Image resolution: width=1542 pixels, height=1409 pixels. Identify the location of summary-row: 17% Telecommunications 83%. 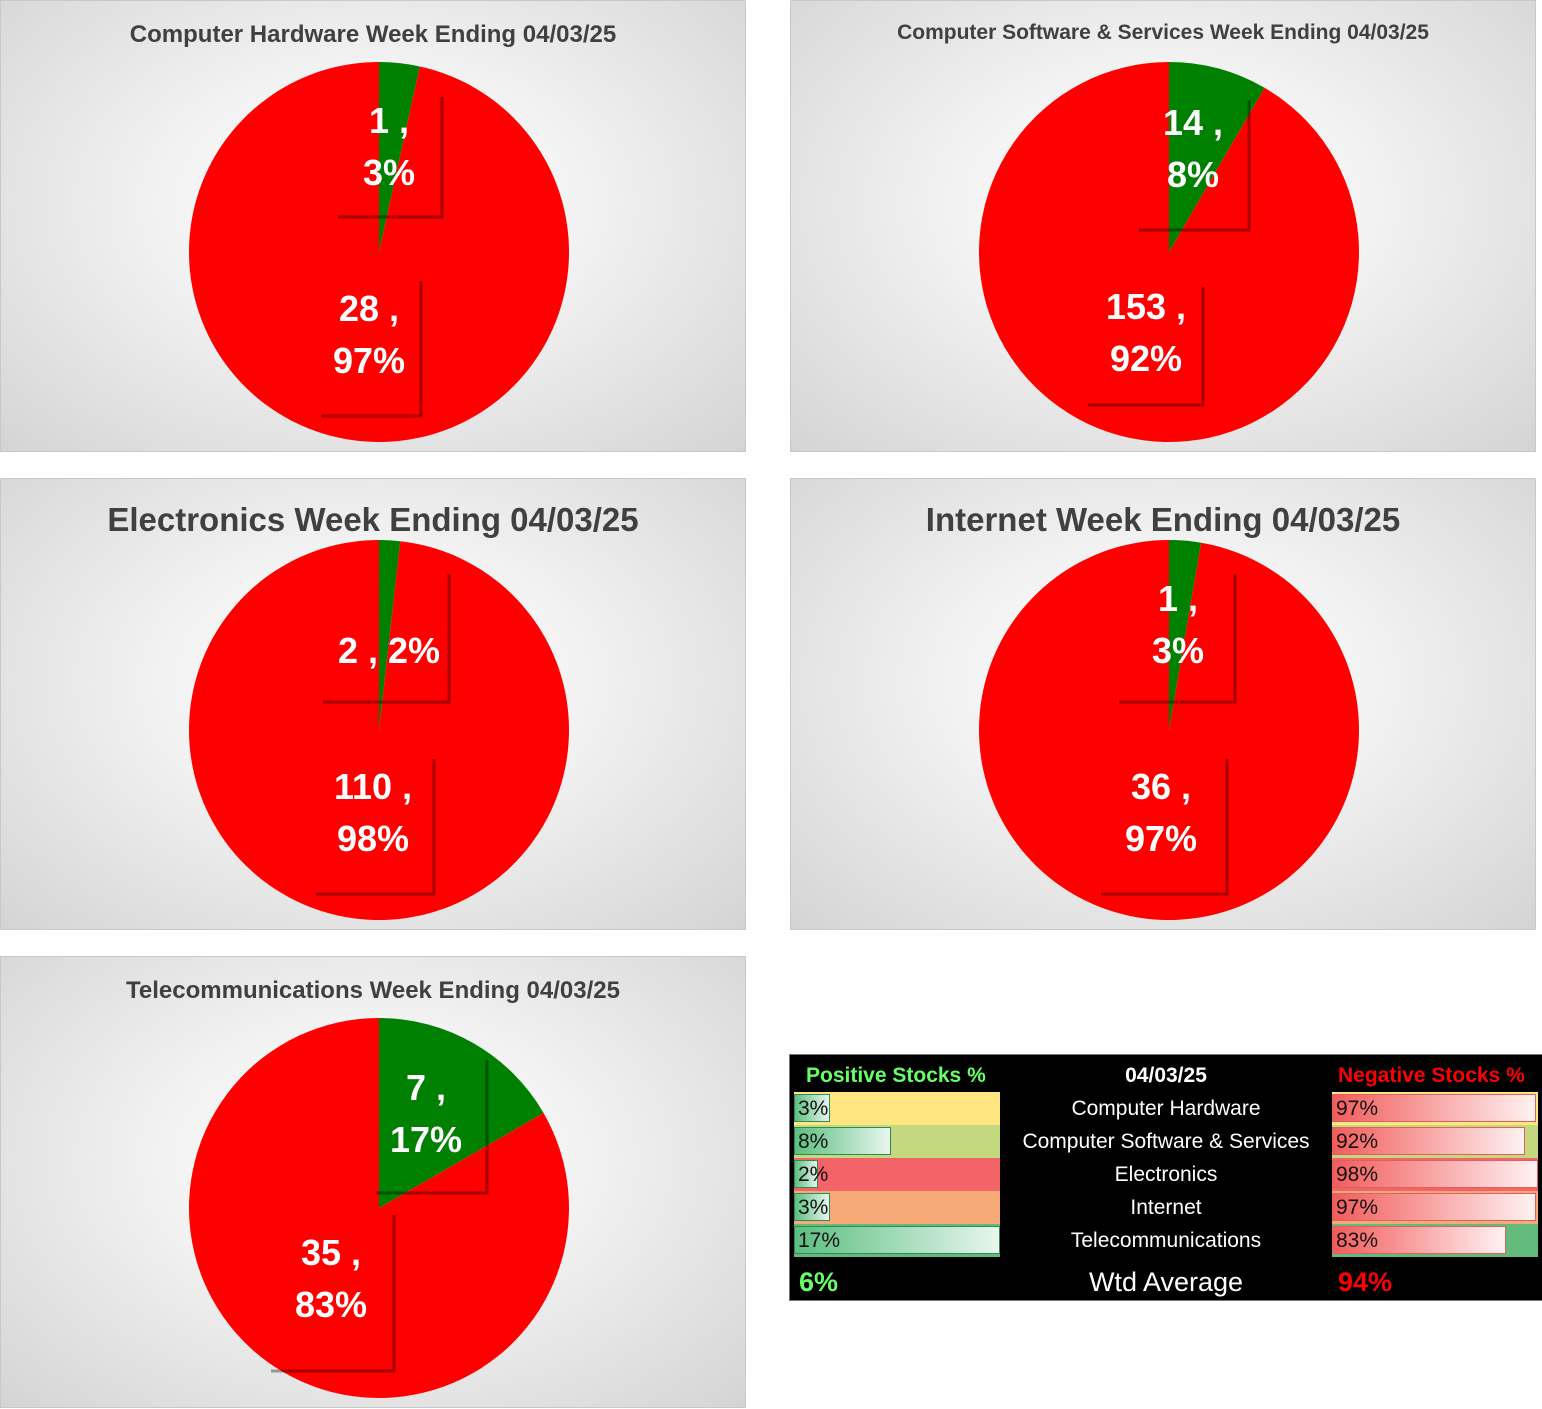
(1166, 1240).